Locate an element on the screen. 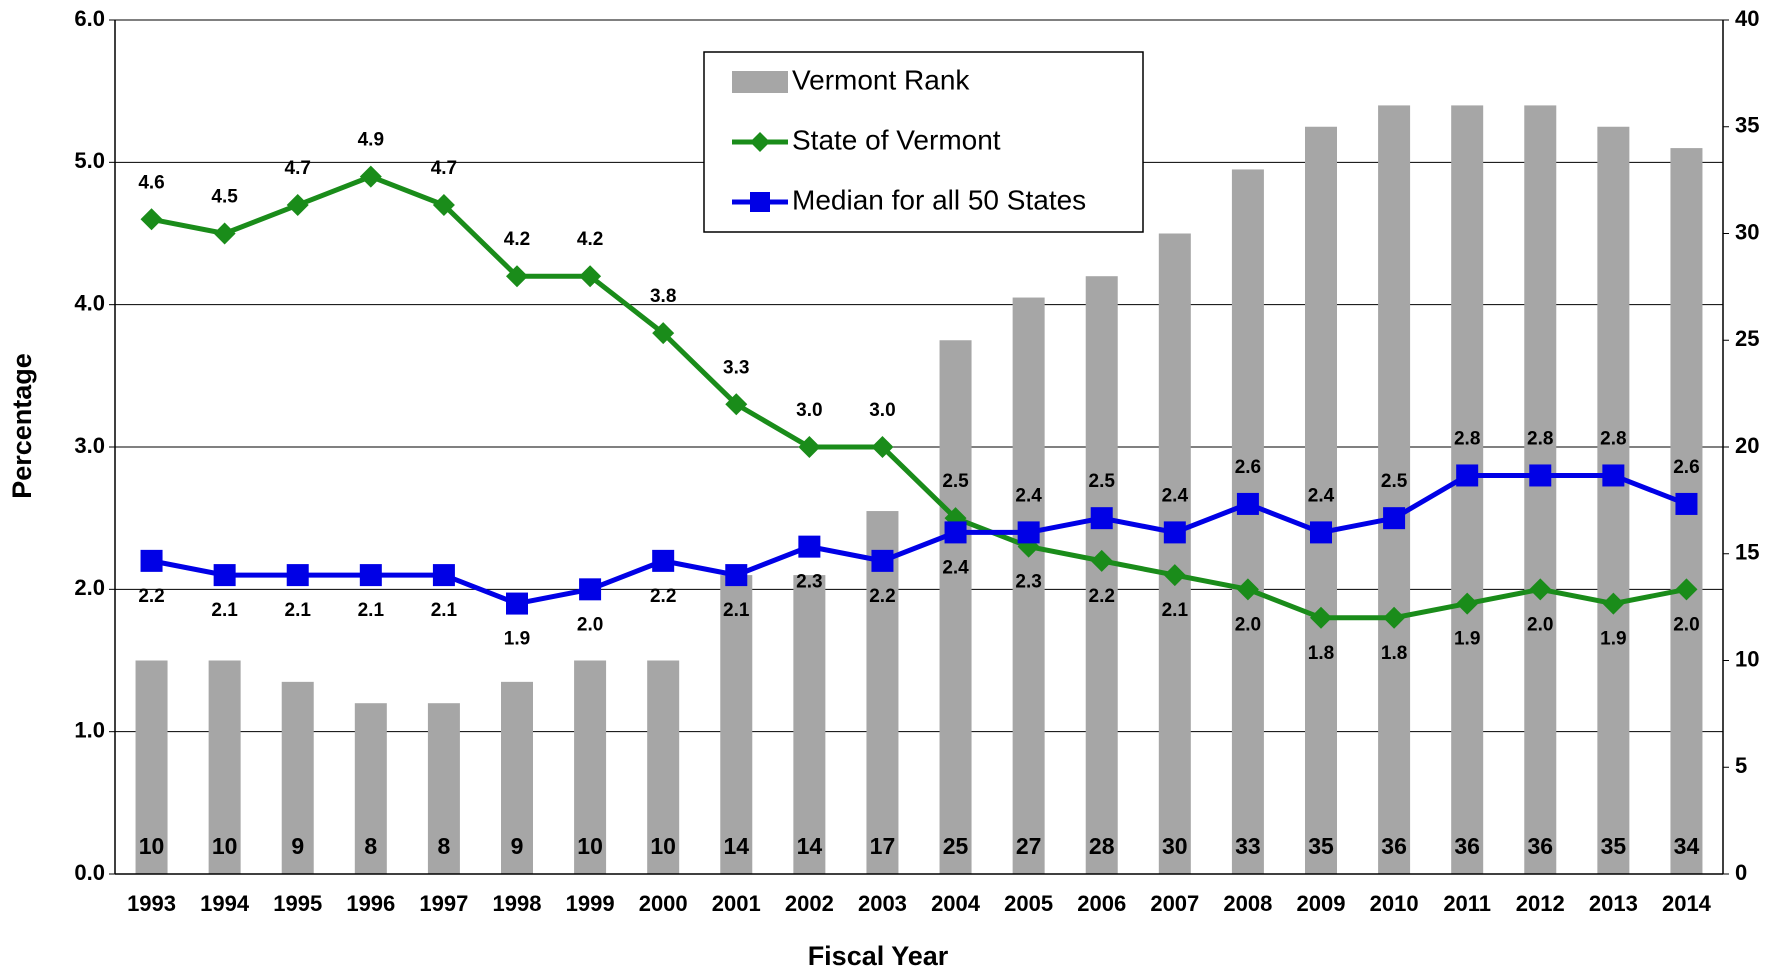 The width and height of the screenshot is (1791, 971). x-tick-label: 1996 is located at coordinates (370, 903).